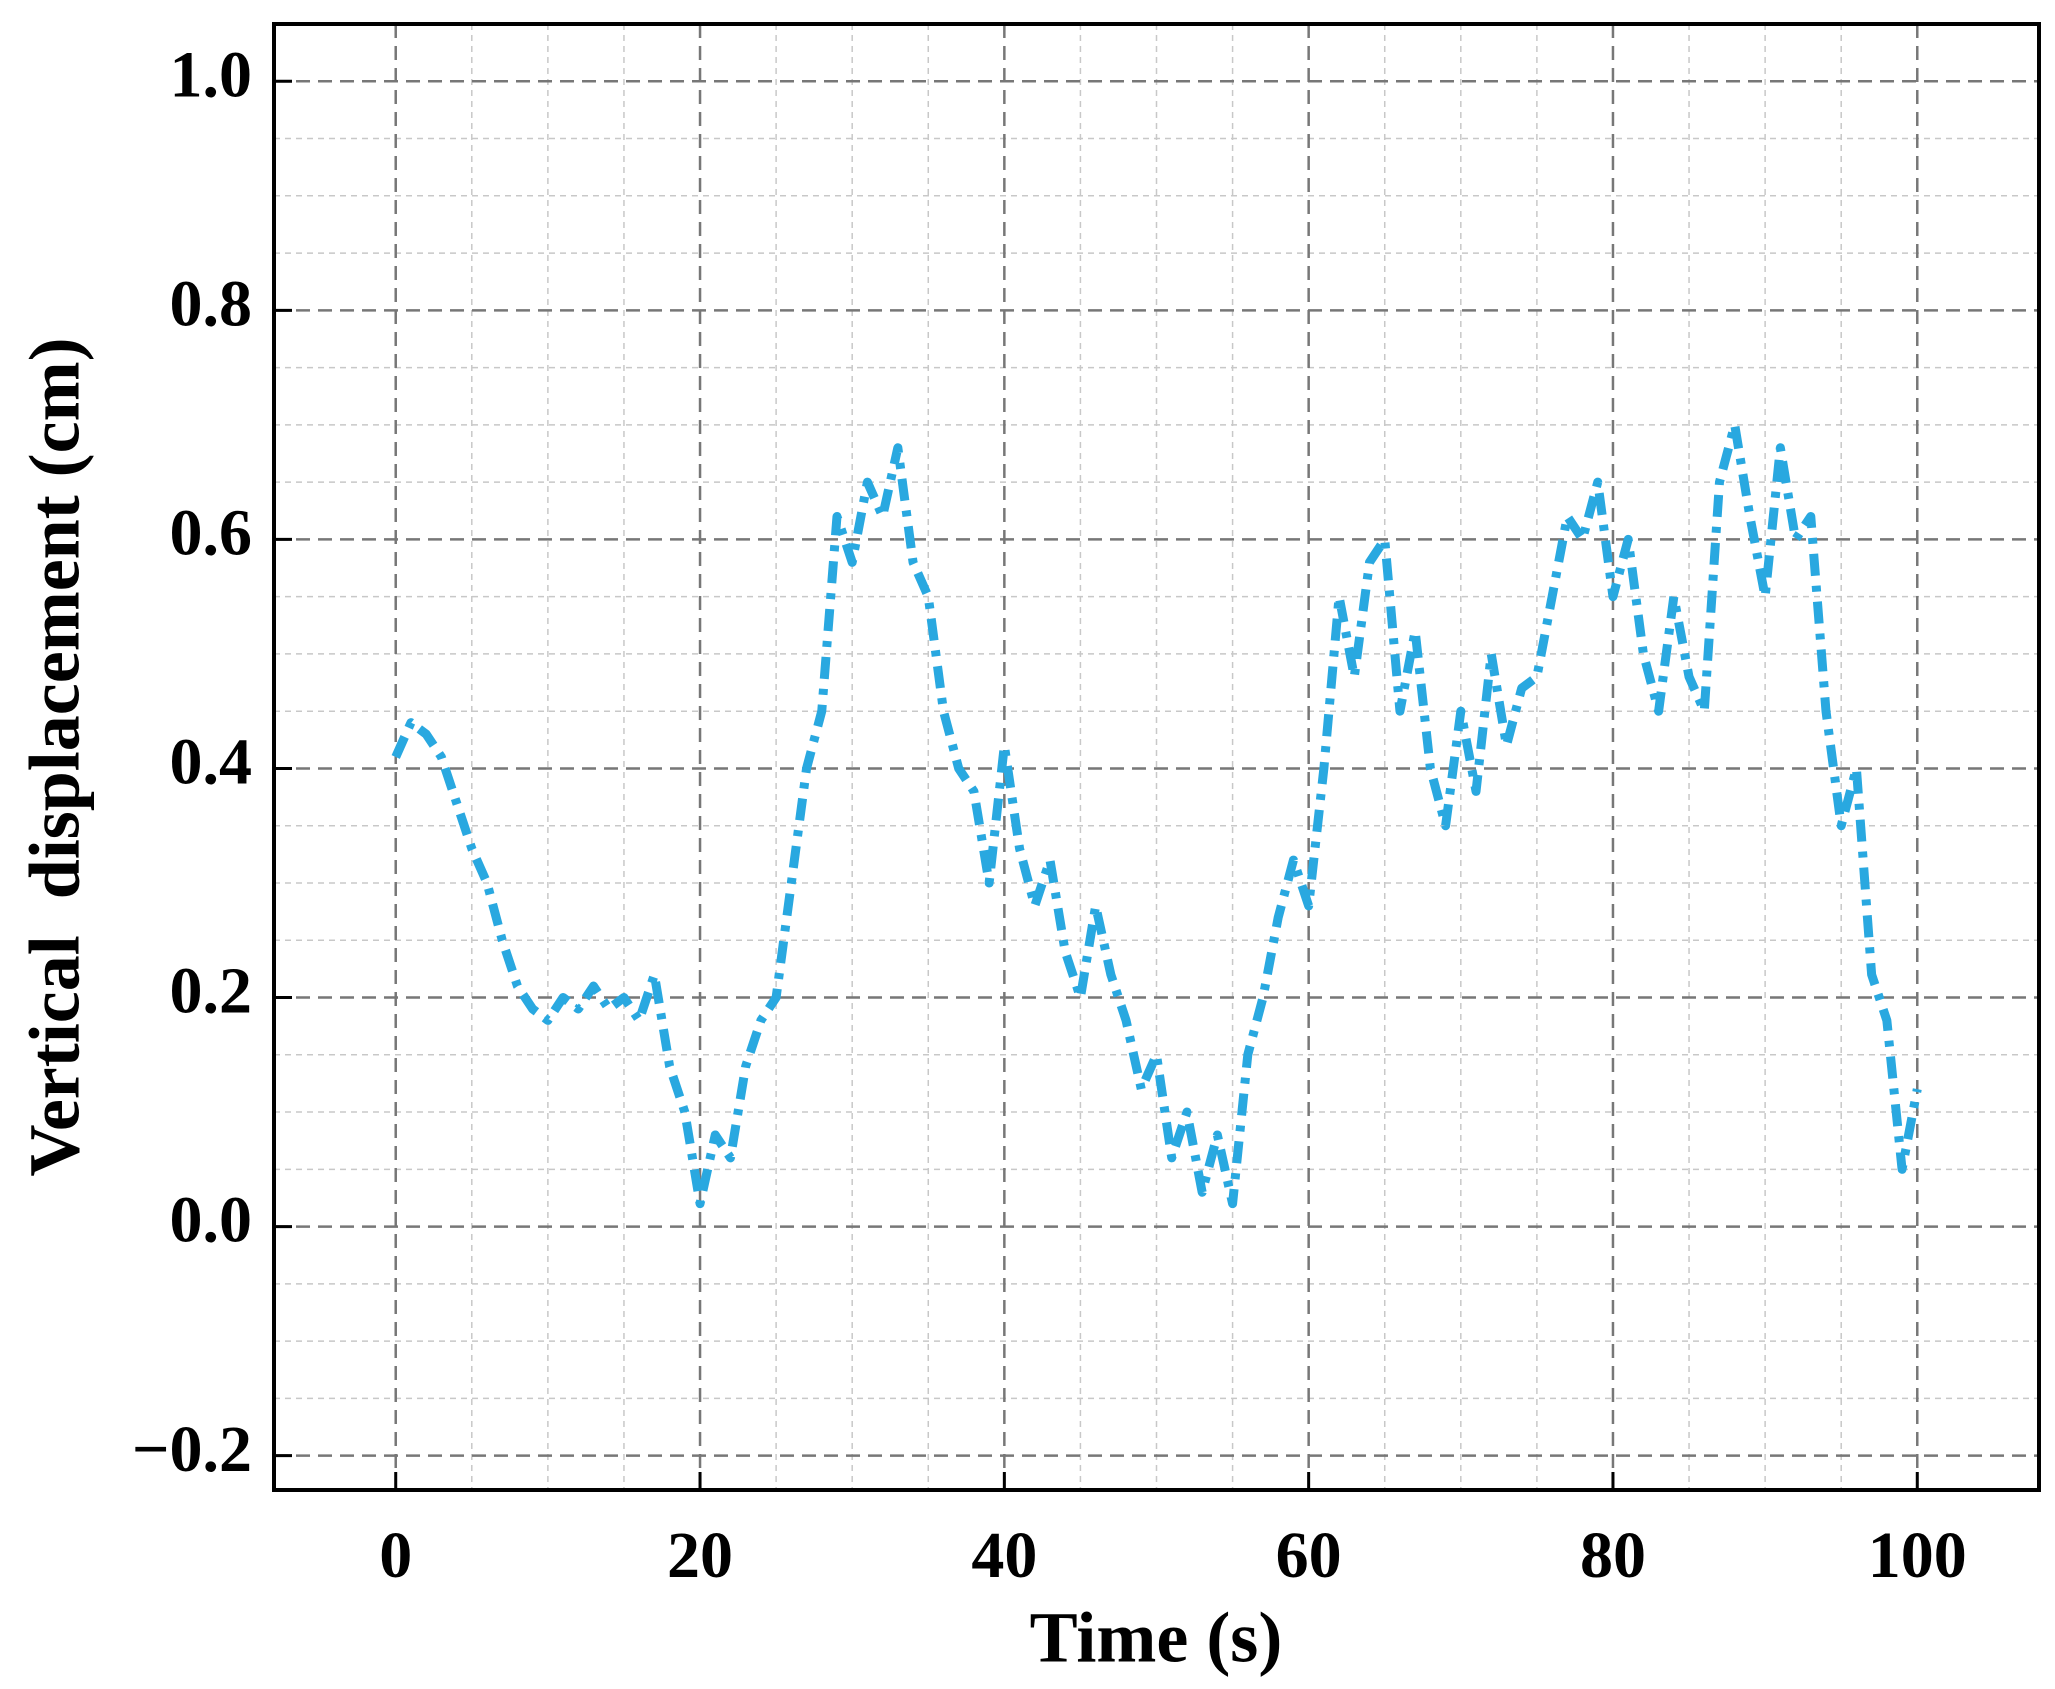 The width and height of the screenshot is (2055, 1689). Describe the element at coordinates (395, 1555) in the screenshot. I see `x-tick-label: 0` at that location.